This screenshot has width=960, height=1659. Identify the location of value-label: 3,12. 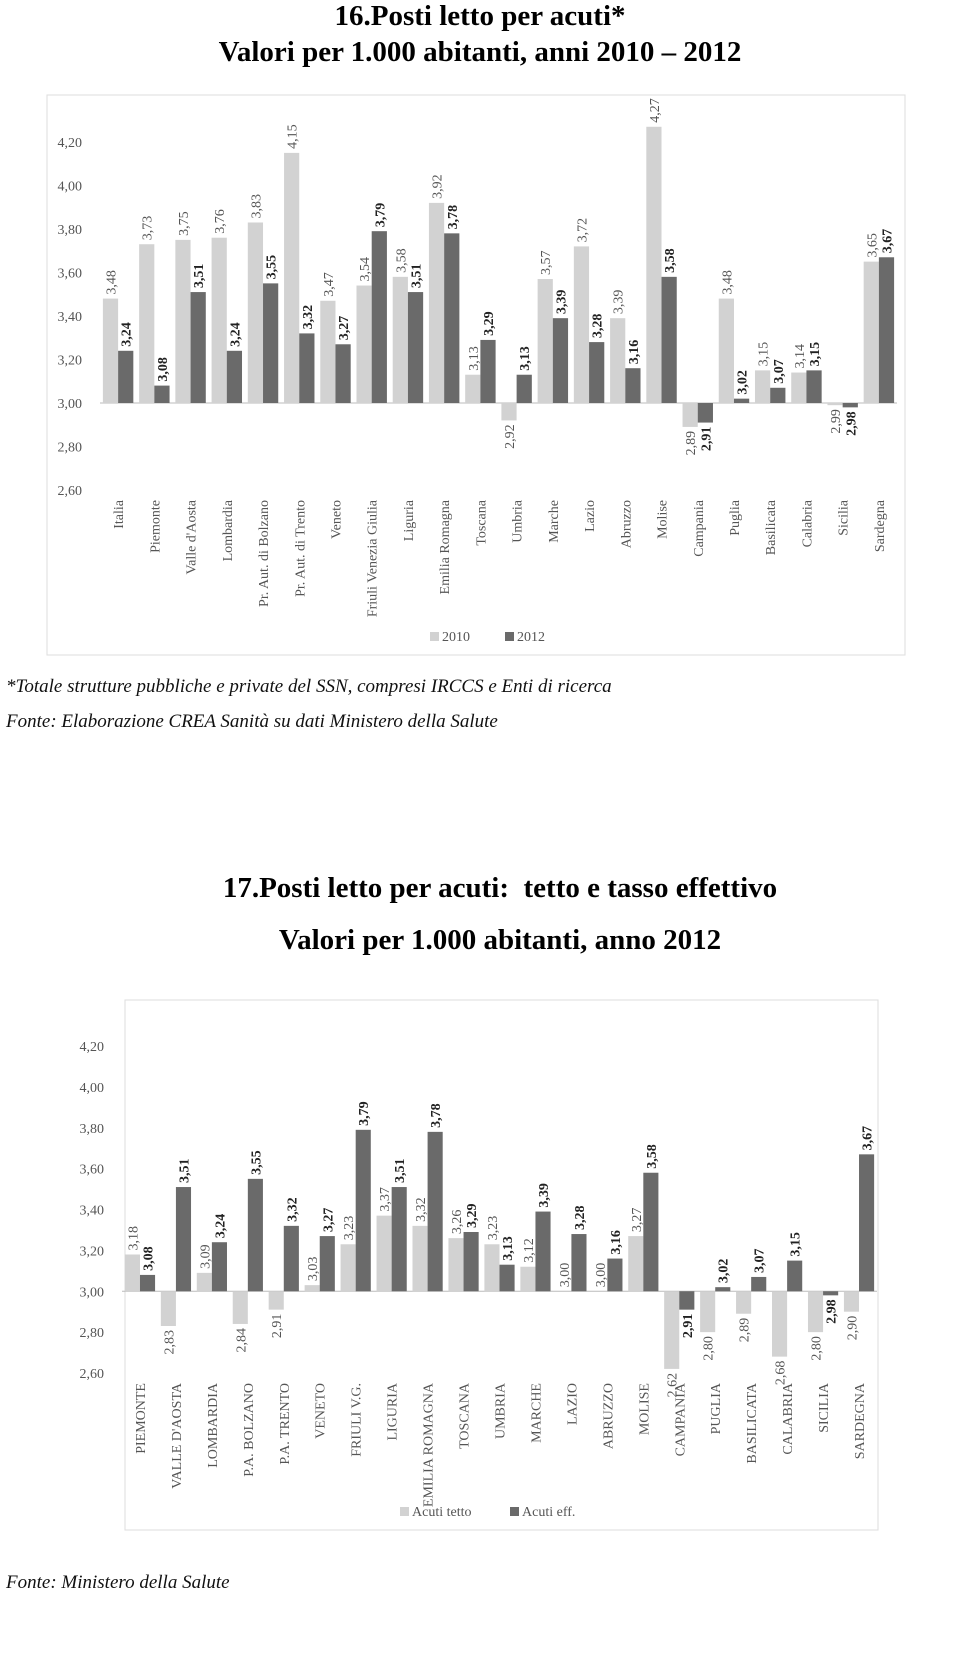
(529, 1250).